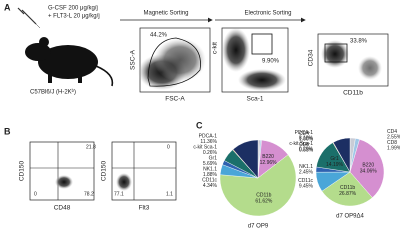 The width and height of the screenshot is (400, 240). Describe the element at coordinates (258, 227) in the screenshot. I see `chart-title: d7 OP9` at that location.